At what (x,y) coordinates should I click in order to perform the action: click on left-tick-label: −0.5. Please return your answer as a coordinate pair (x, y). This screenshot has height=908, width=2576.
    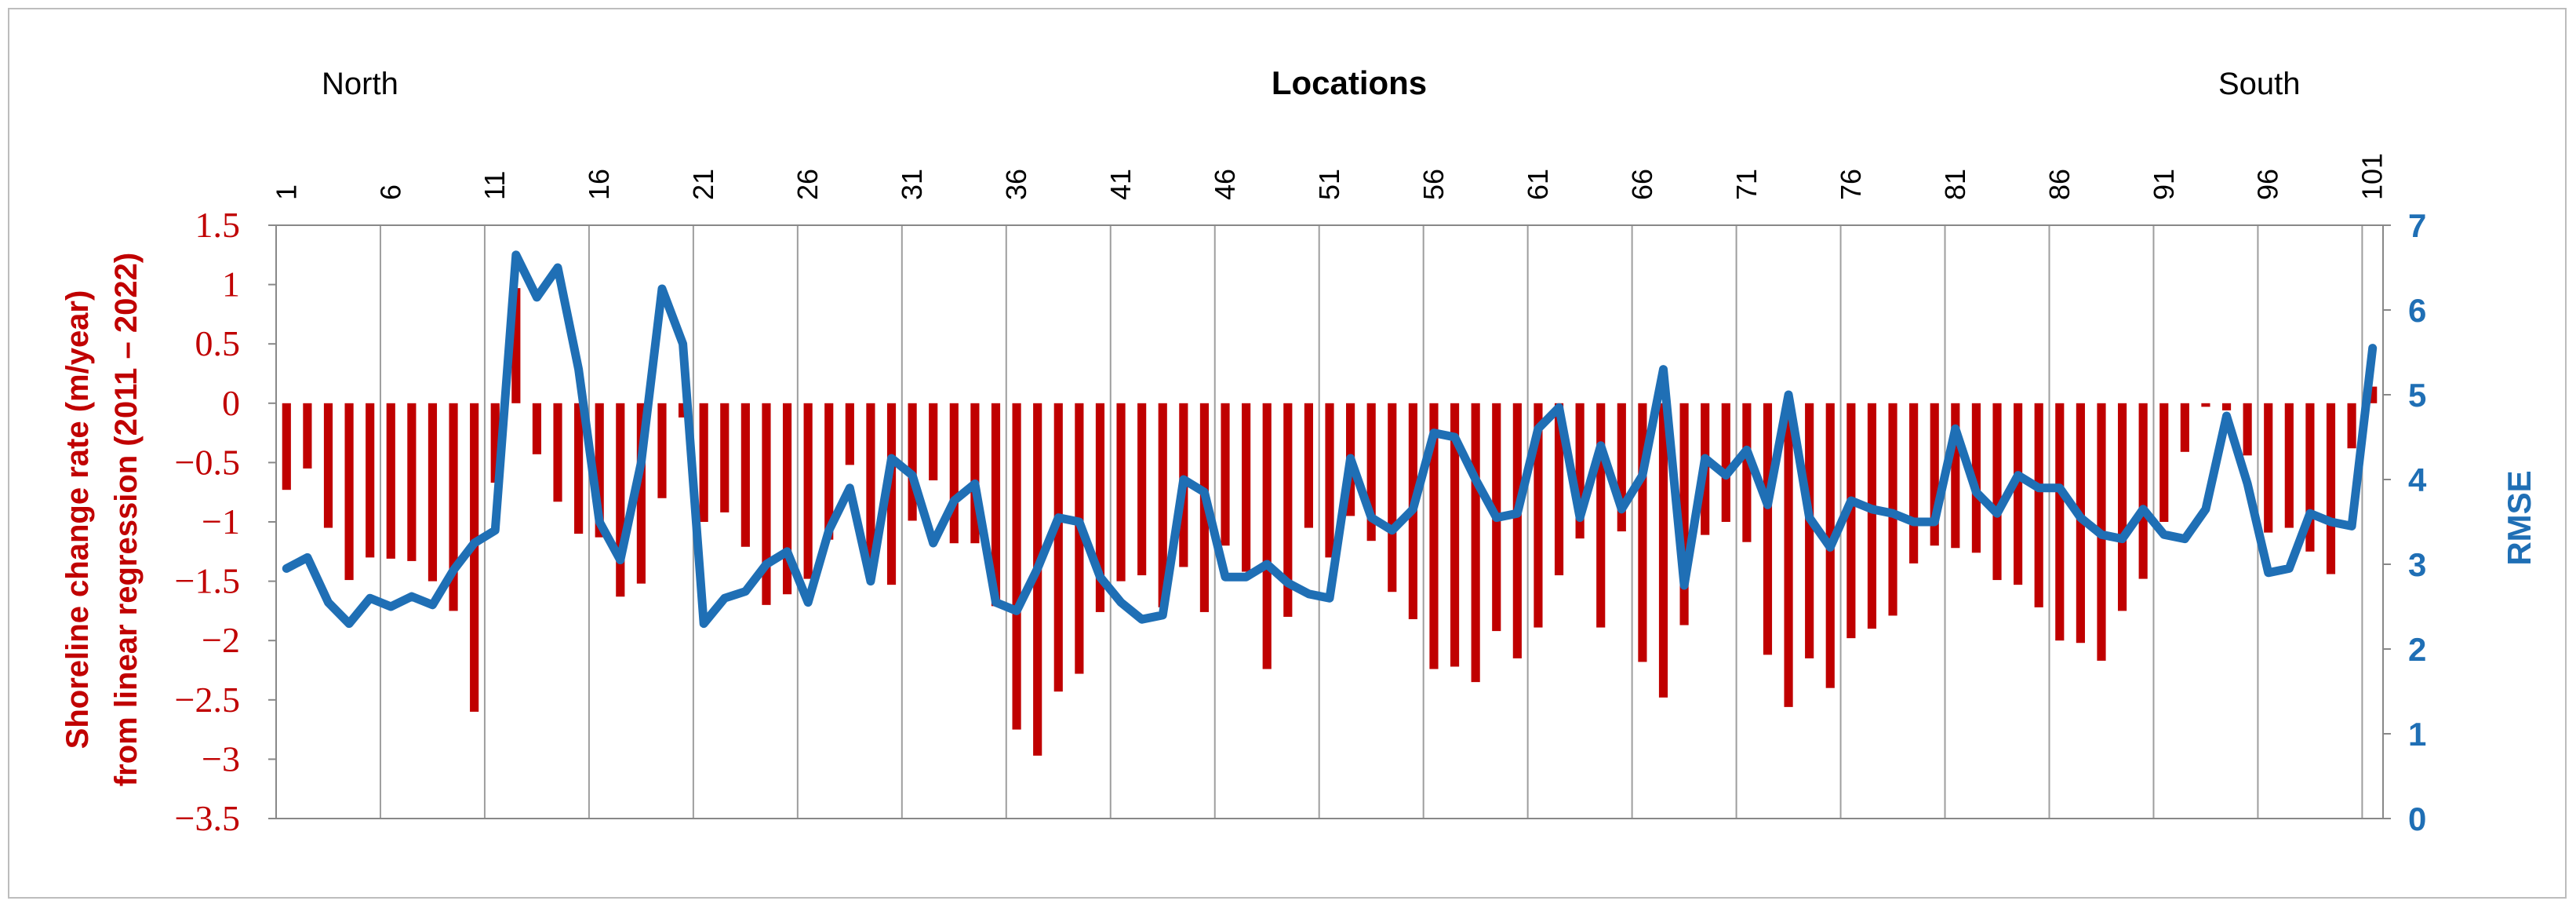
    Looking at the image, I should click on (207, 462).